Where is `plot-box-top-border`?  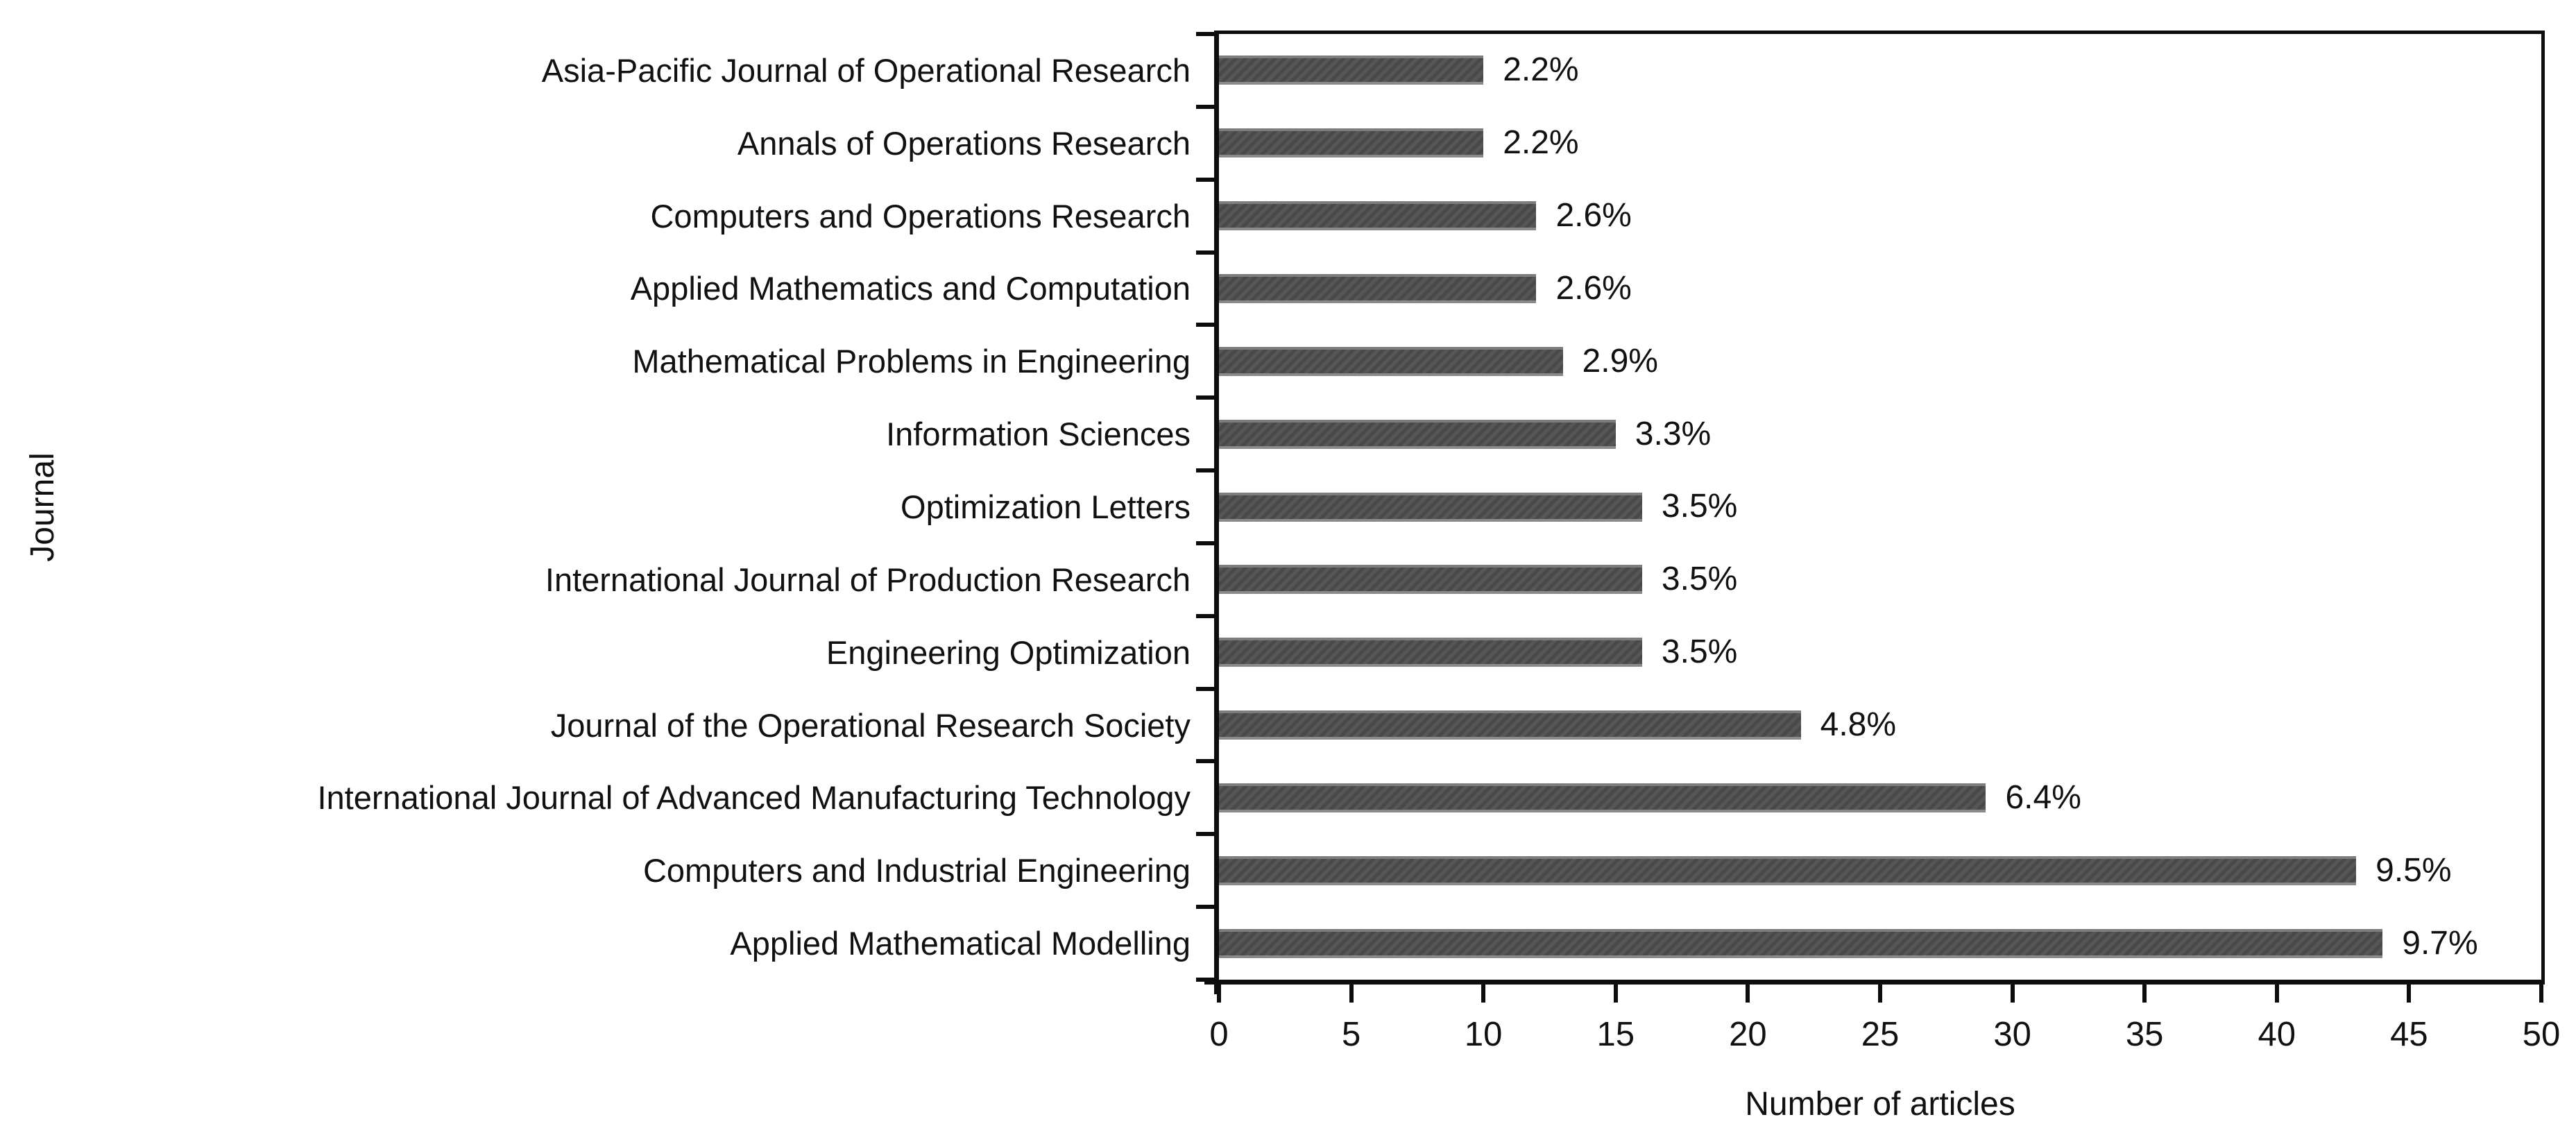
plot-box-top-border is located at coordinates (1882, 33).